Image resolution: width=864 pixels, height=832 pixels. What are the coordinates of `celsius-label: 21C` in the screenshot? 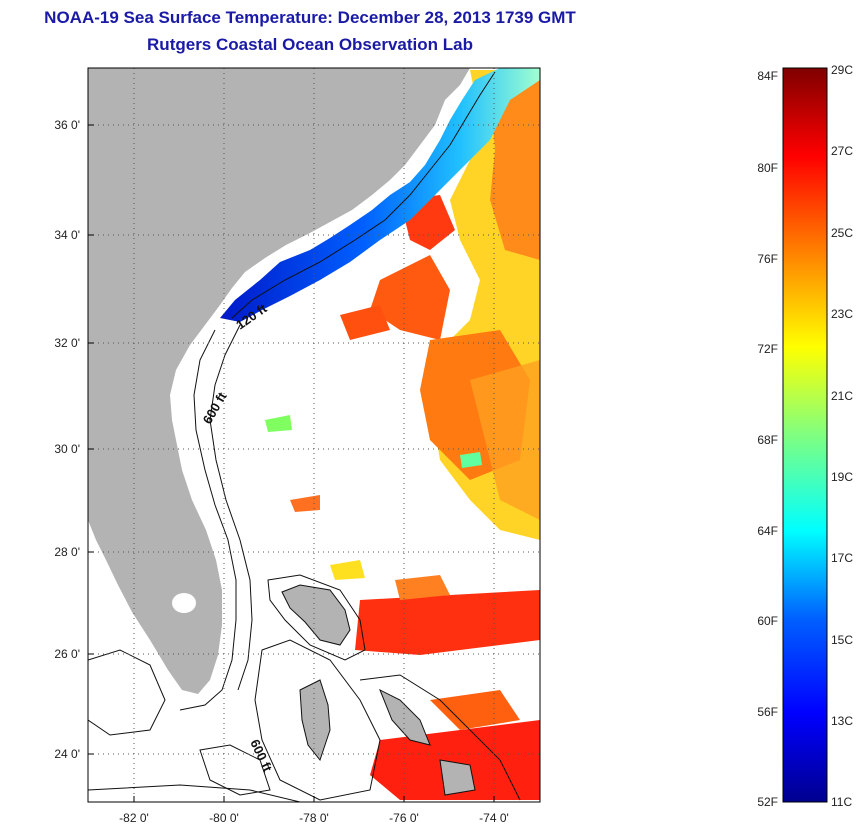 It's located at (842, 396).